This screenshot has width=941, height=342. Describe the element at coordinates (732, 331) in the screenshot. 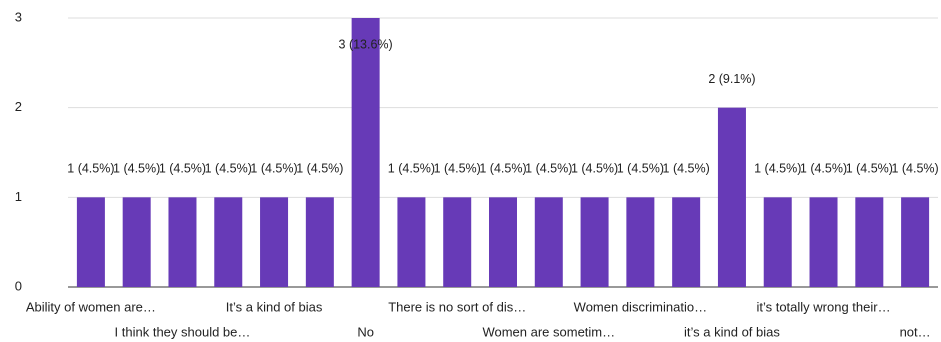

I see `x-tick-label: it’s a kind of bias` at that location.